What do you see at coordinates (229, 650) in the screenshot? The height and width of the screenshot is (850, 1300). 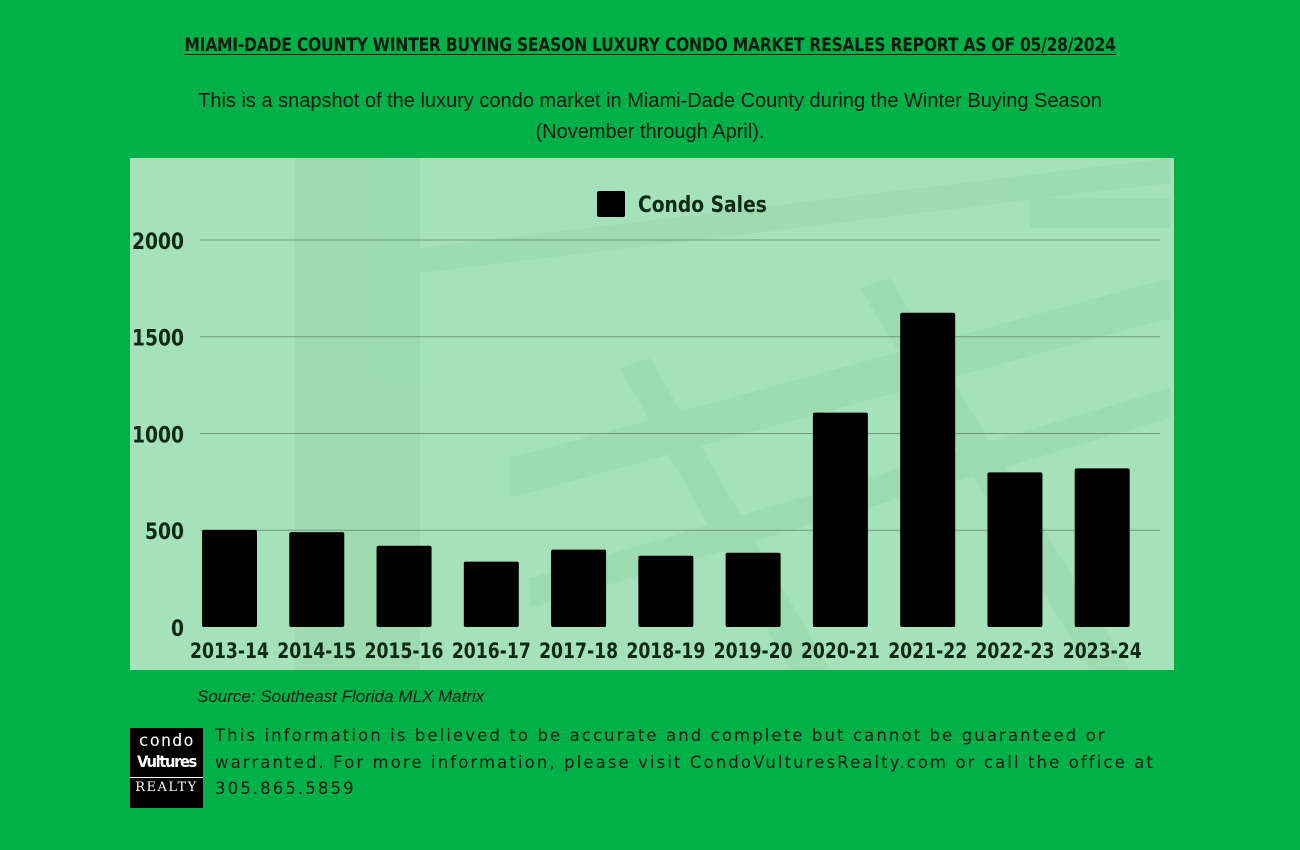 I see `x-tick-label: 2013-14` at bounding box center [229, 650].